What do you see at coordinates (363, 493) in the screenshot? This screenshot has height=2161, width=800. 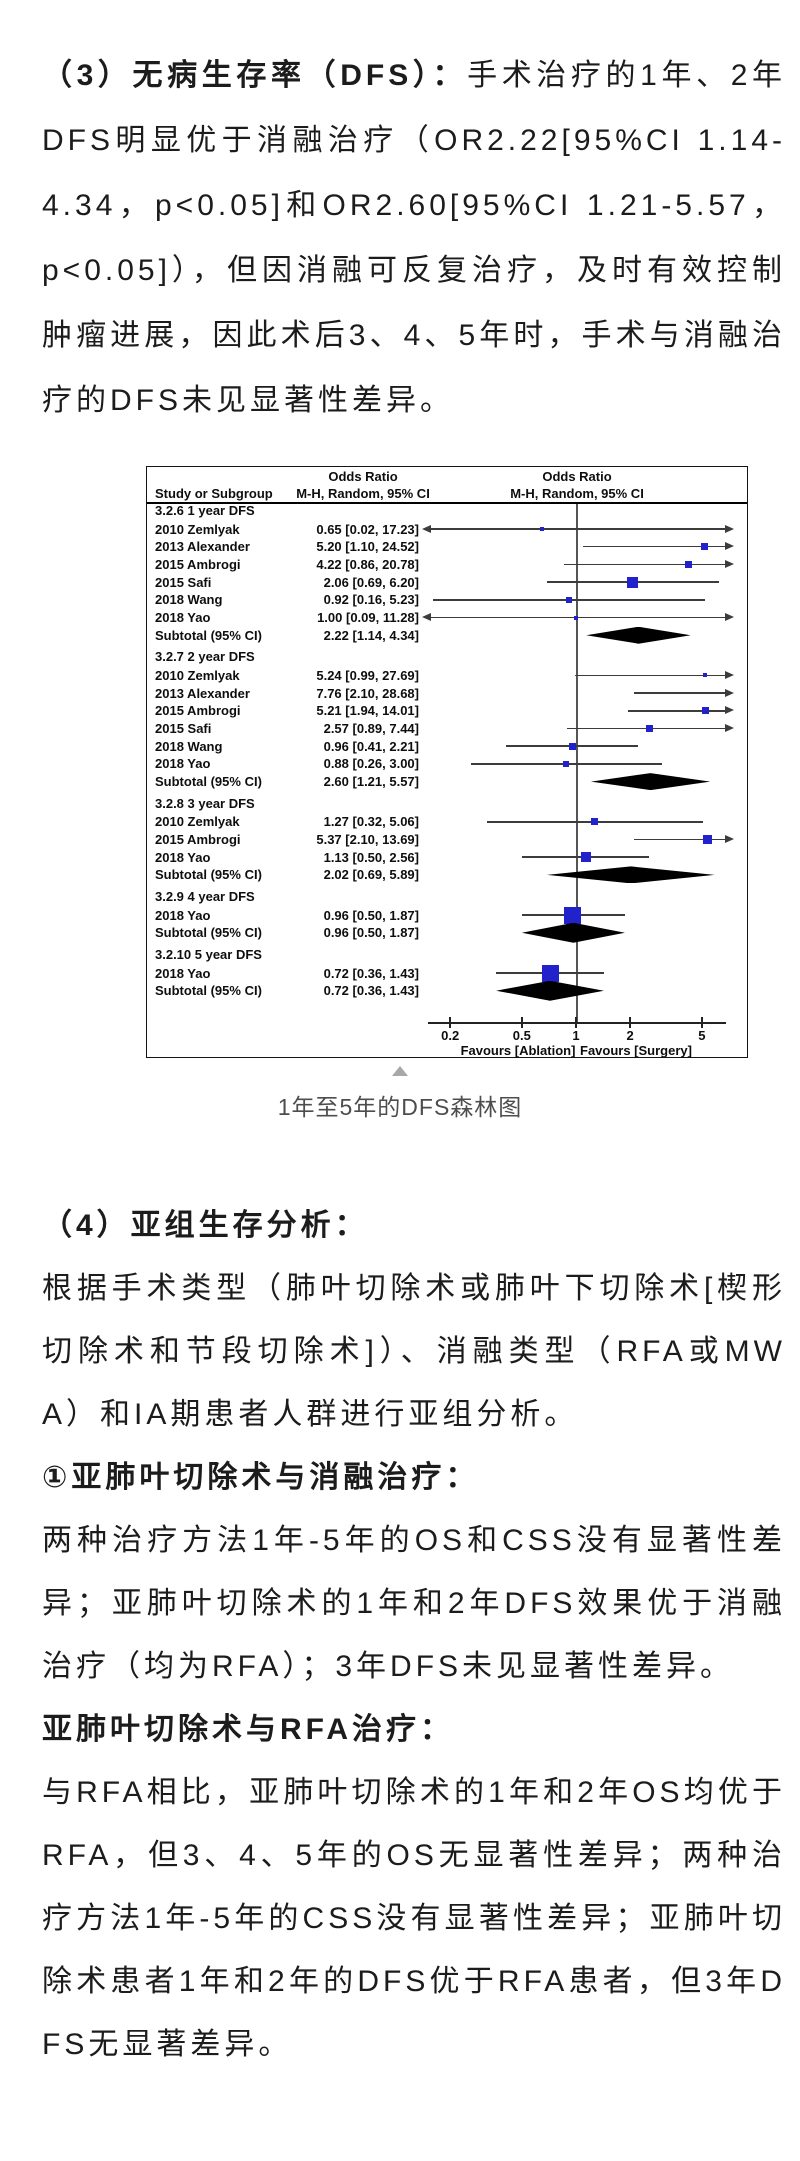 I see `stats-col-header-method: M-H, Random, 95% CI` at bounding box center [363, 493].